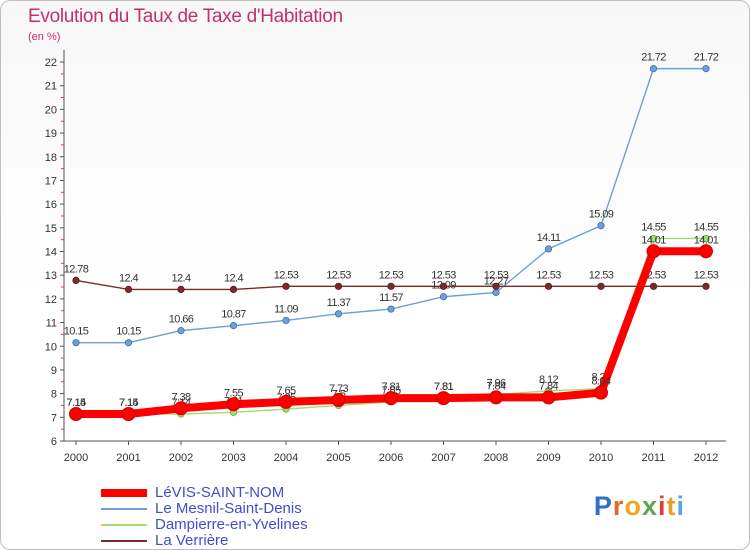 Image resolution: width=750 pixels, height=550 pixels. I want to click on data-label-dampierre-en-yvelines: 7.81, so click(443, 387).